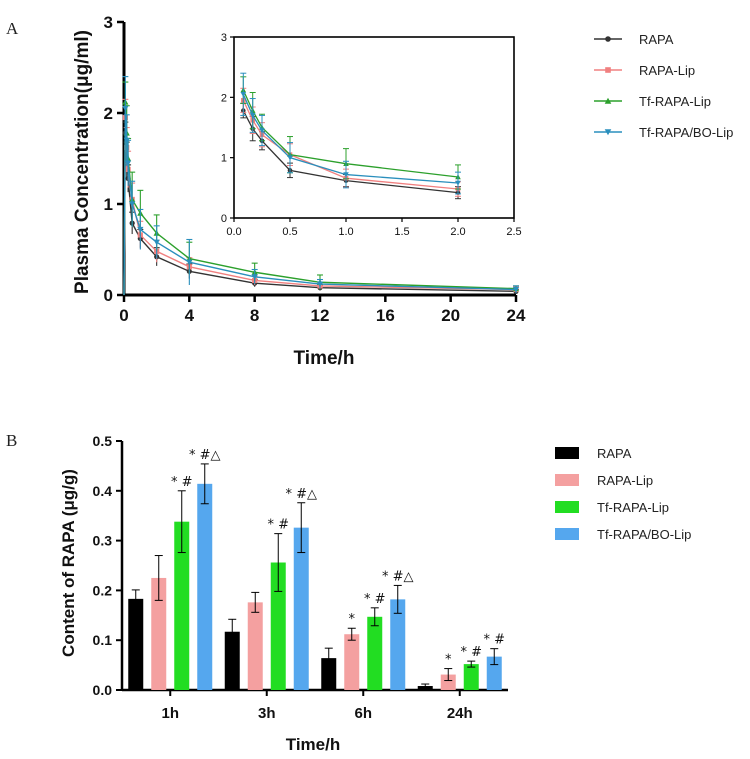 The height and width of the screenshot is (759, 750). Describe the element at coordinates (170, 713) in the screenshot. I see `x-tick-label: 1h` at that location.